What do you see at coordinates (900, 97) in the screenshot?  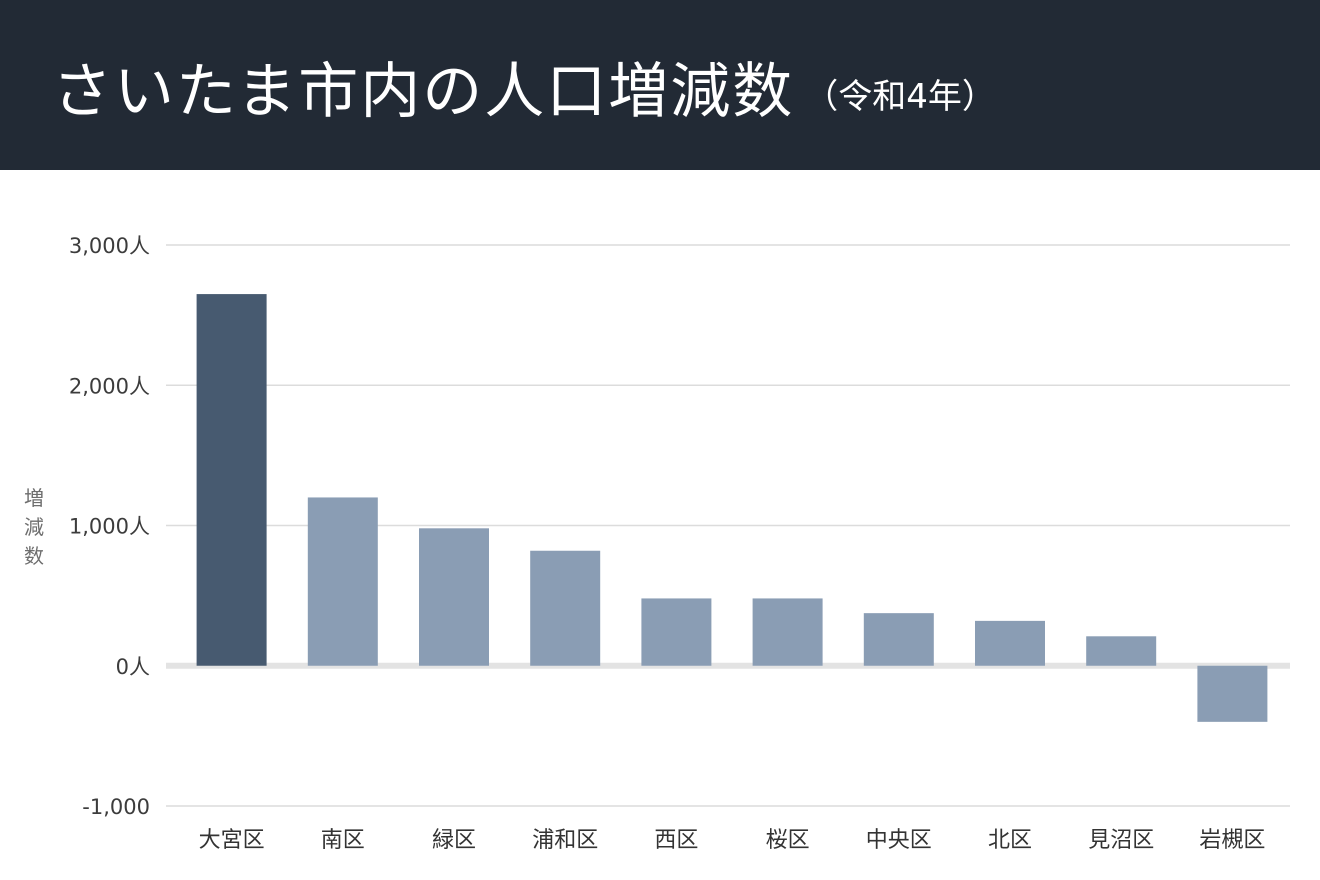 I see `chart-subtitle: （令和4年）` at bounding box center [900, 97].